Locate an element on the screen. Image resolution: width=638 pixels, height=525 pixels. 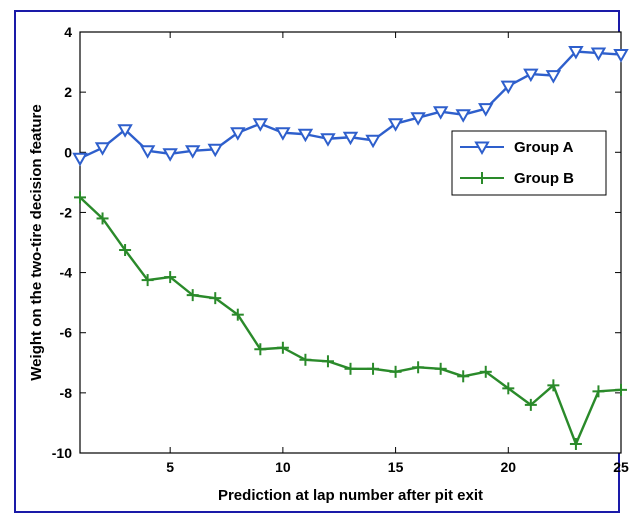
legend-marker-group-a is located at coordinates (482, 148).